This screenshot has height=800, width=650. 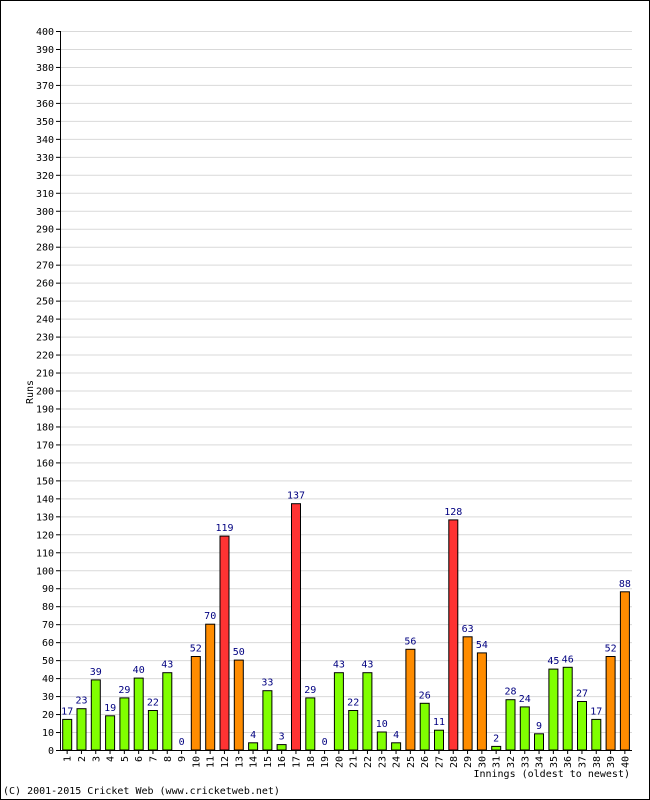 What do you see at coordinates (254, 762) in the screenshot?
I see `x-tick-label: 14` at bounding box center [254, 762].